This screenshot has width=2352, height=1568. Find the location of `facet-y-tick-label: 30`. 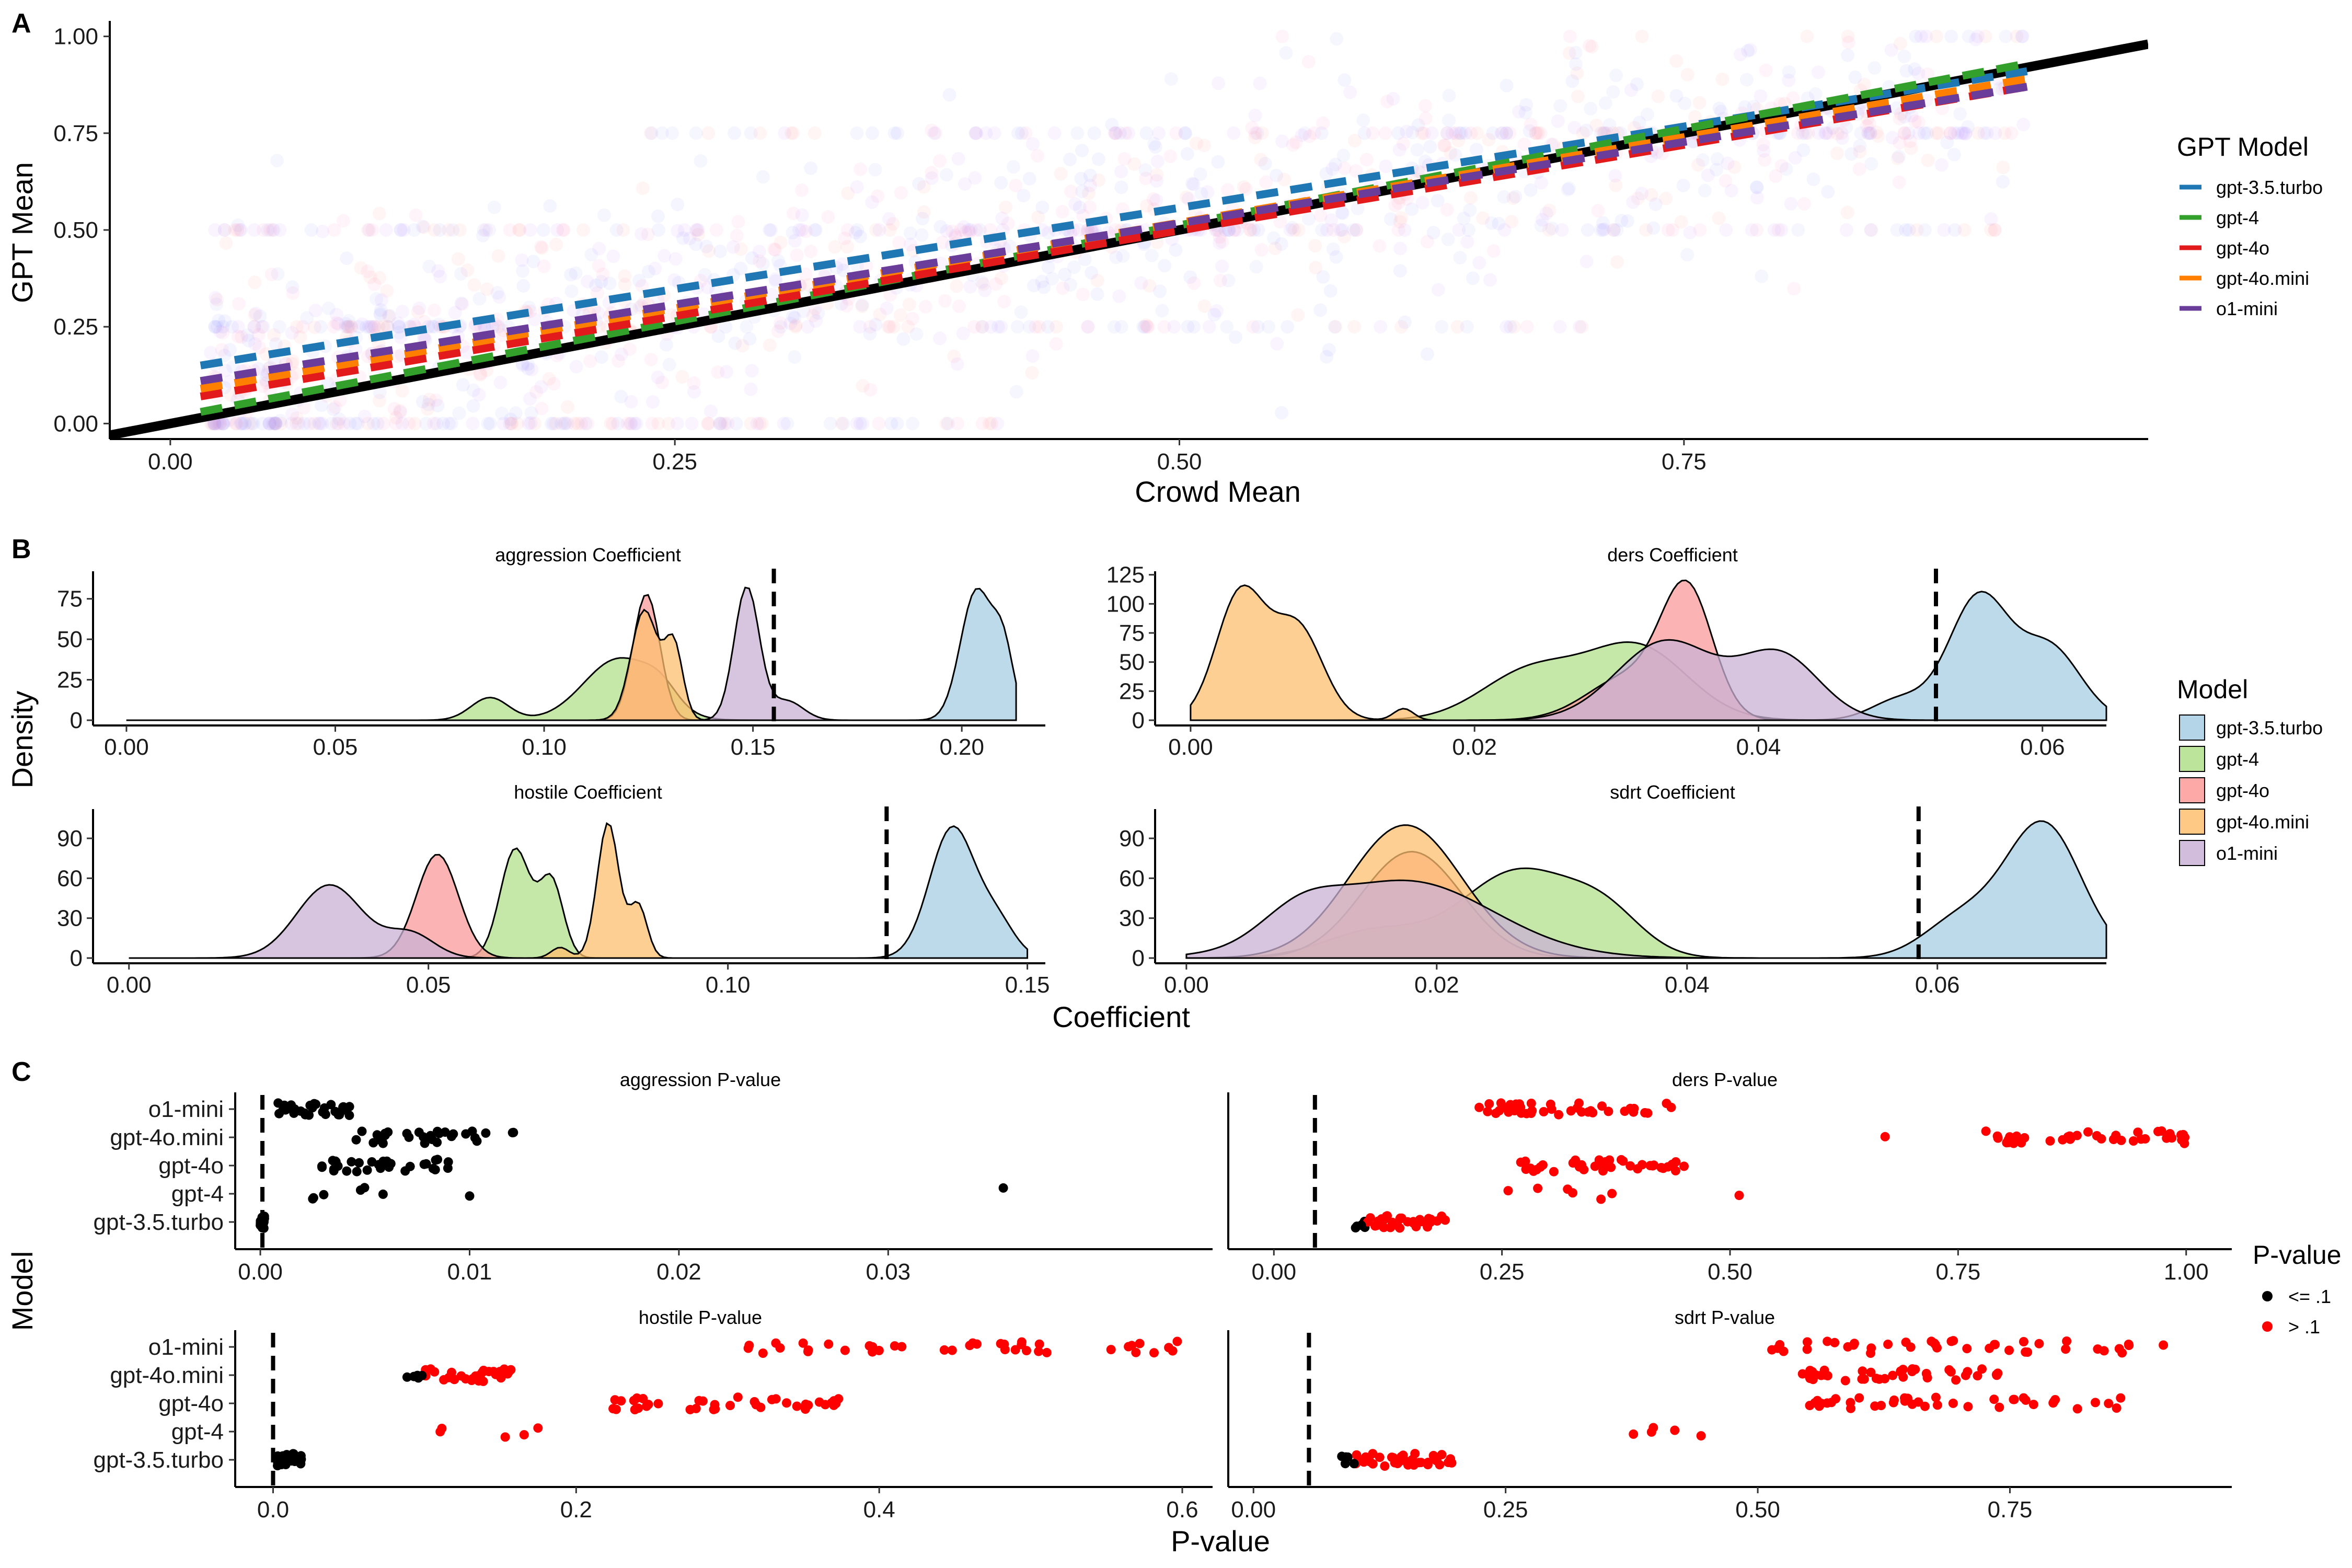

facet-y-tick-label: 30 is located at coordinates (70, 918).